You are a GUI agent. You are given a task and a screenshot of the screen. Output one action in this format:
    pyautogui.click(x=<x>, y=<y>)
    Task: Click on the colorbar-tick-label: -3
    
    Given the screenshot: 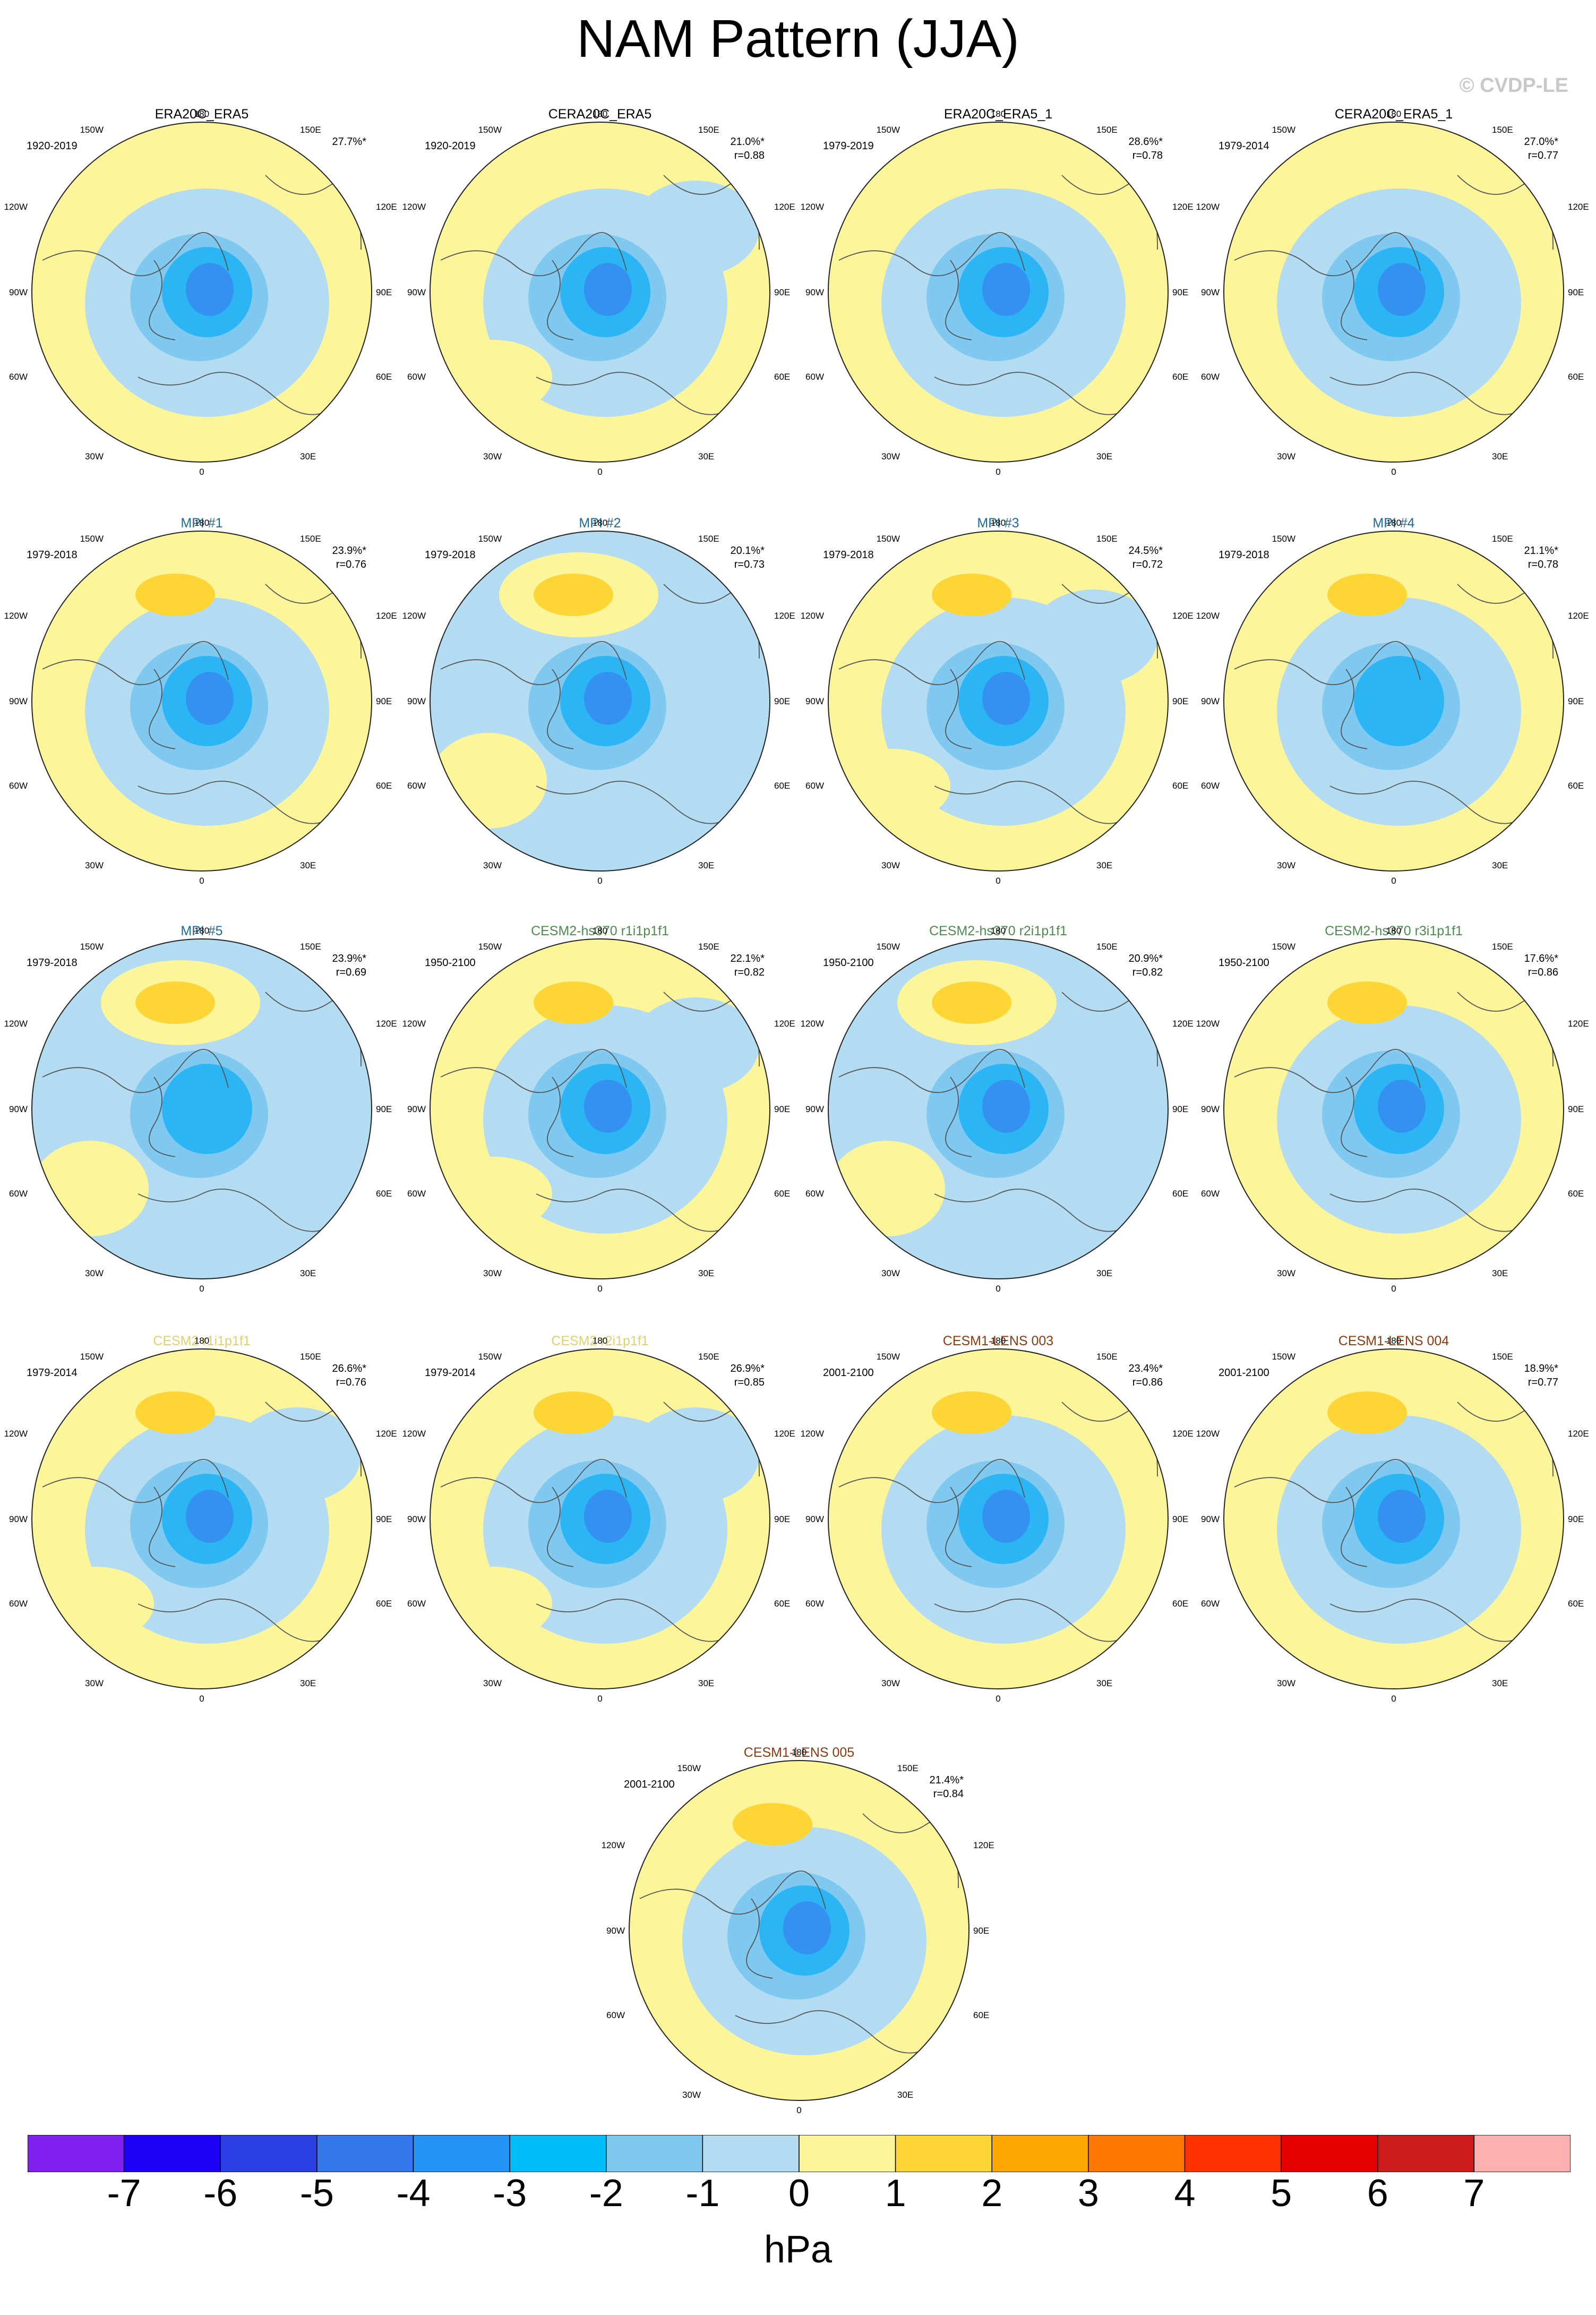 What is the action you would take?
    pyautogui.click(x=510, y=2193)
    